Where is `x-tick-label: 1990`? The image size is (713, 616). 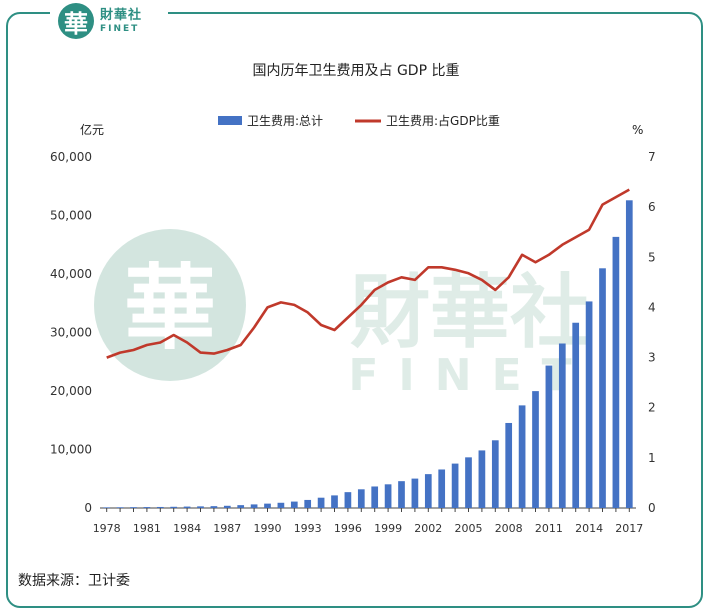 x-tick-label: 1990 is located at coordinates (268, 528).